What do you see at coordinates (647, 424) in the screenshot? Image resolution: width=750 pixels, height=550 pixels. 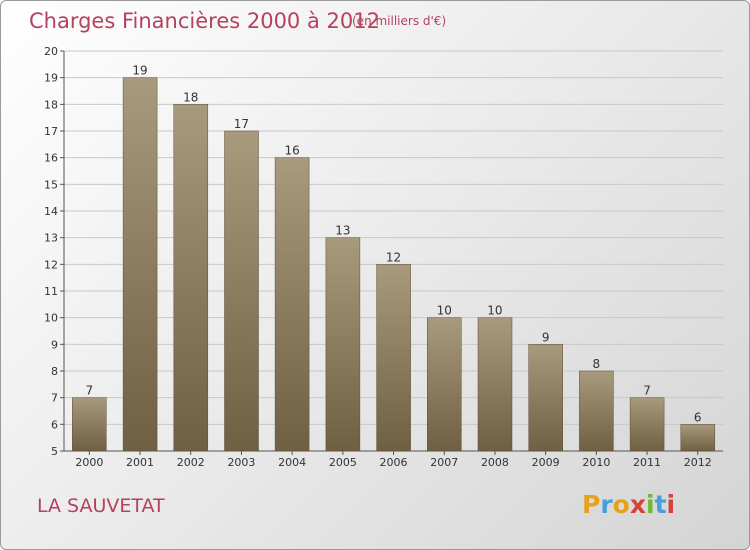 I see `bar-2011` at bounding box center [647, 424].